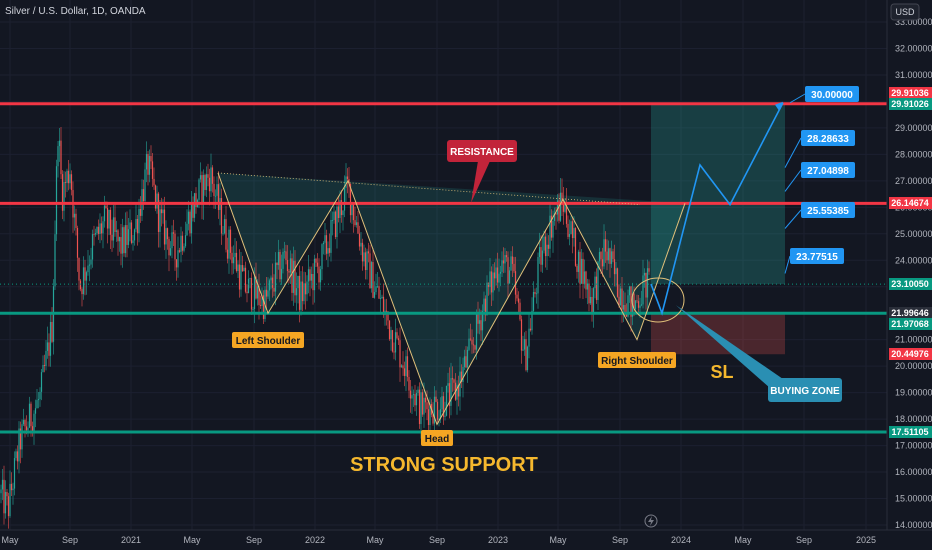 The width and height of the screenshot is (932, 550). Describe the element at coordinates (779, 106) in the screenshot. I see `projection-arrowhead` at that location.